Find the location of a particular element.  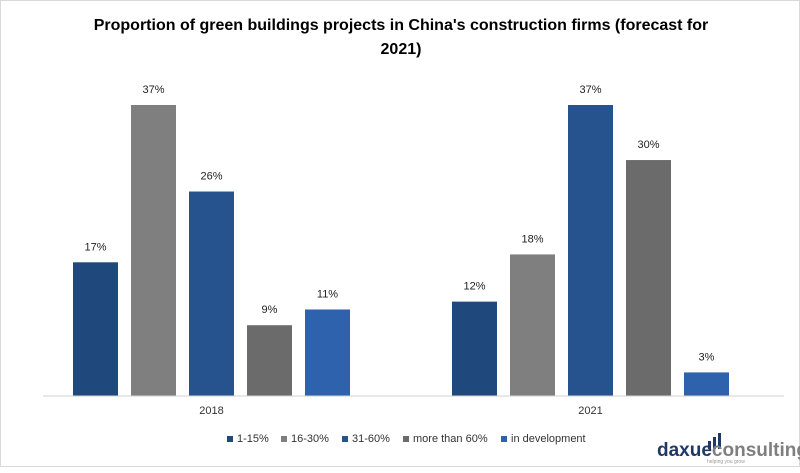

data-label-2021-1-15: 12% is located at coordinates (474, 287).